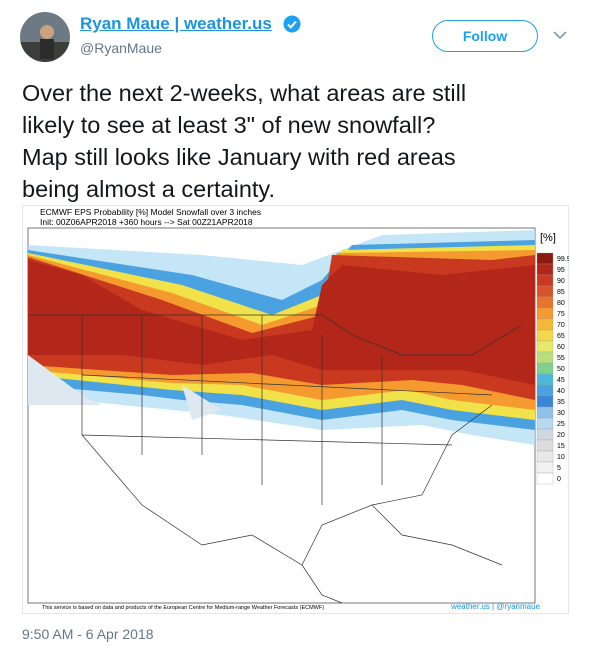 The width and height of the screenshot is (591, 653). Describe the element at coordinates (45, 37) in the screenshot. I see `avatar` at that location.